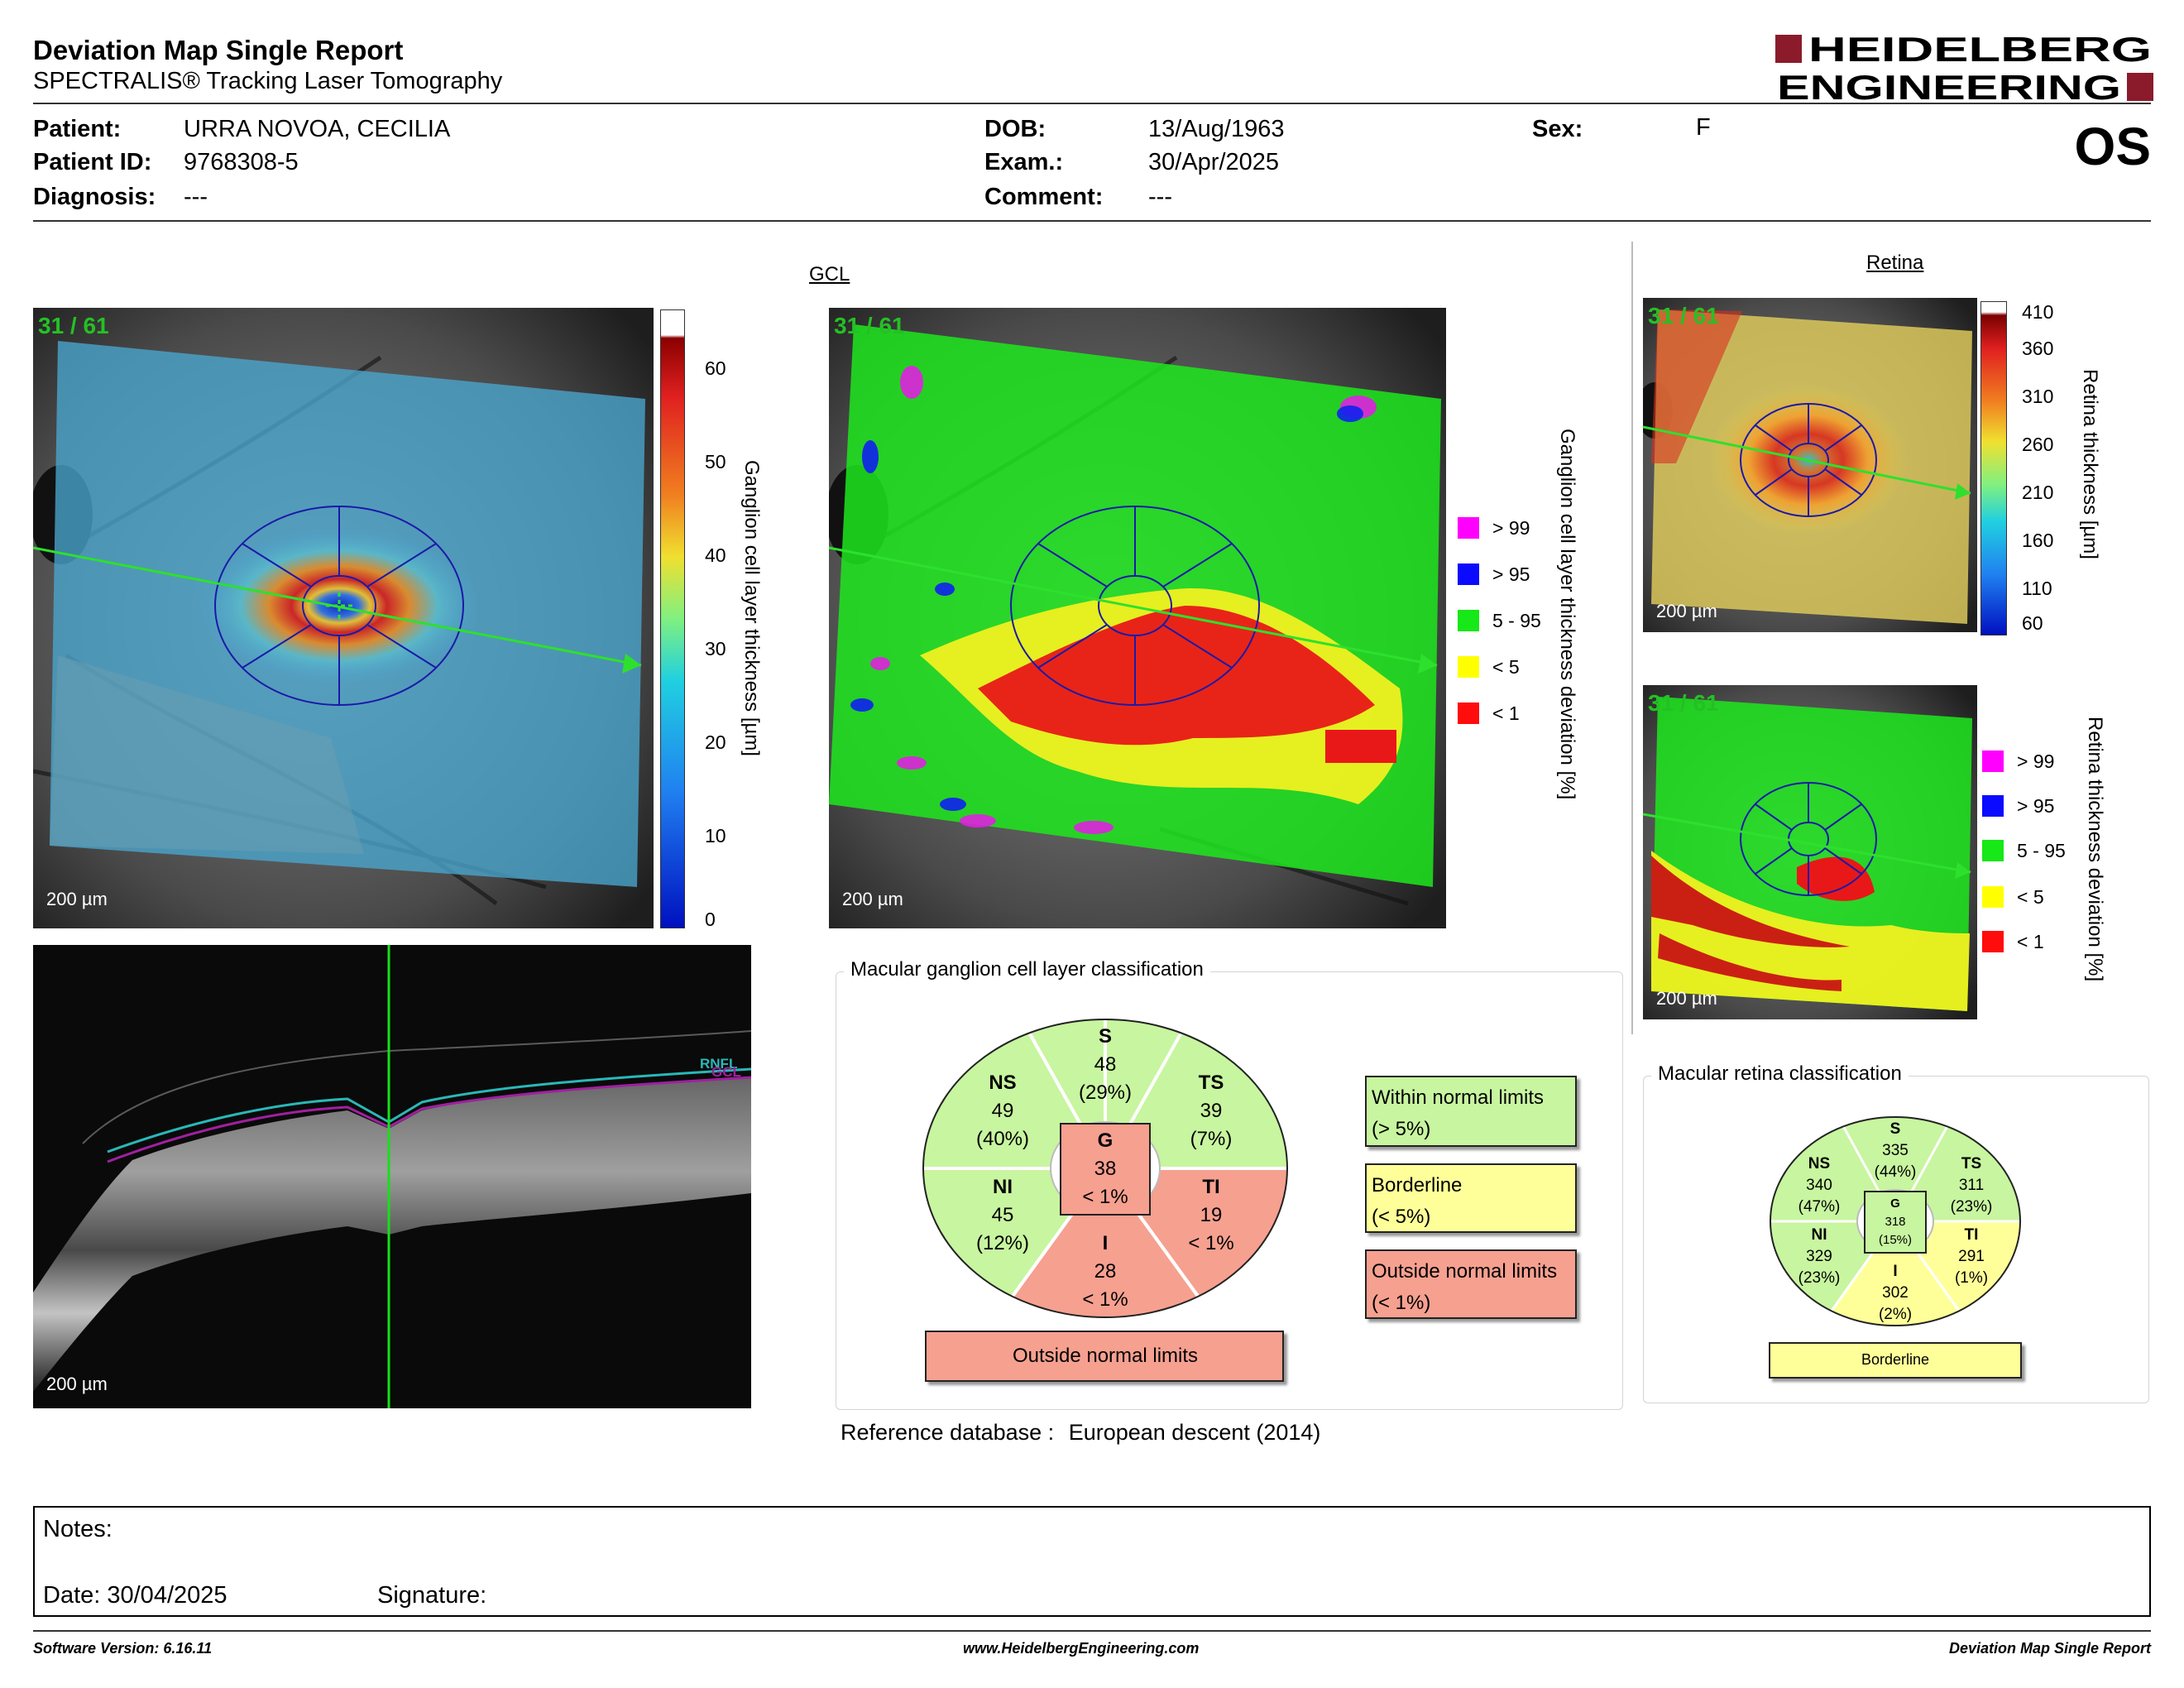 The height and width of the screenshot is (1688, 2184). Describe the element at coordinates (1401, 1217) in the screenshot. I see `key-range: (< 5%)` at that location.